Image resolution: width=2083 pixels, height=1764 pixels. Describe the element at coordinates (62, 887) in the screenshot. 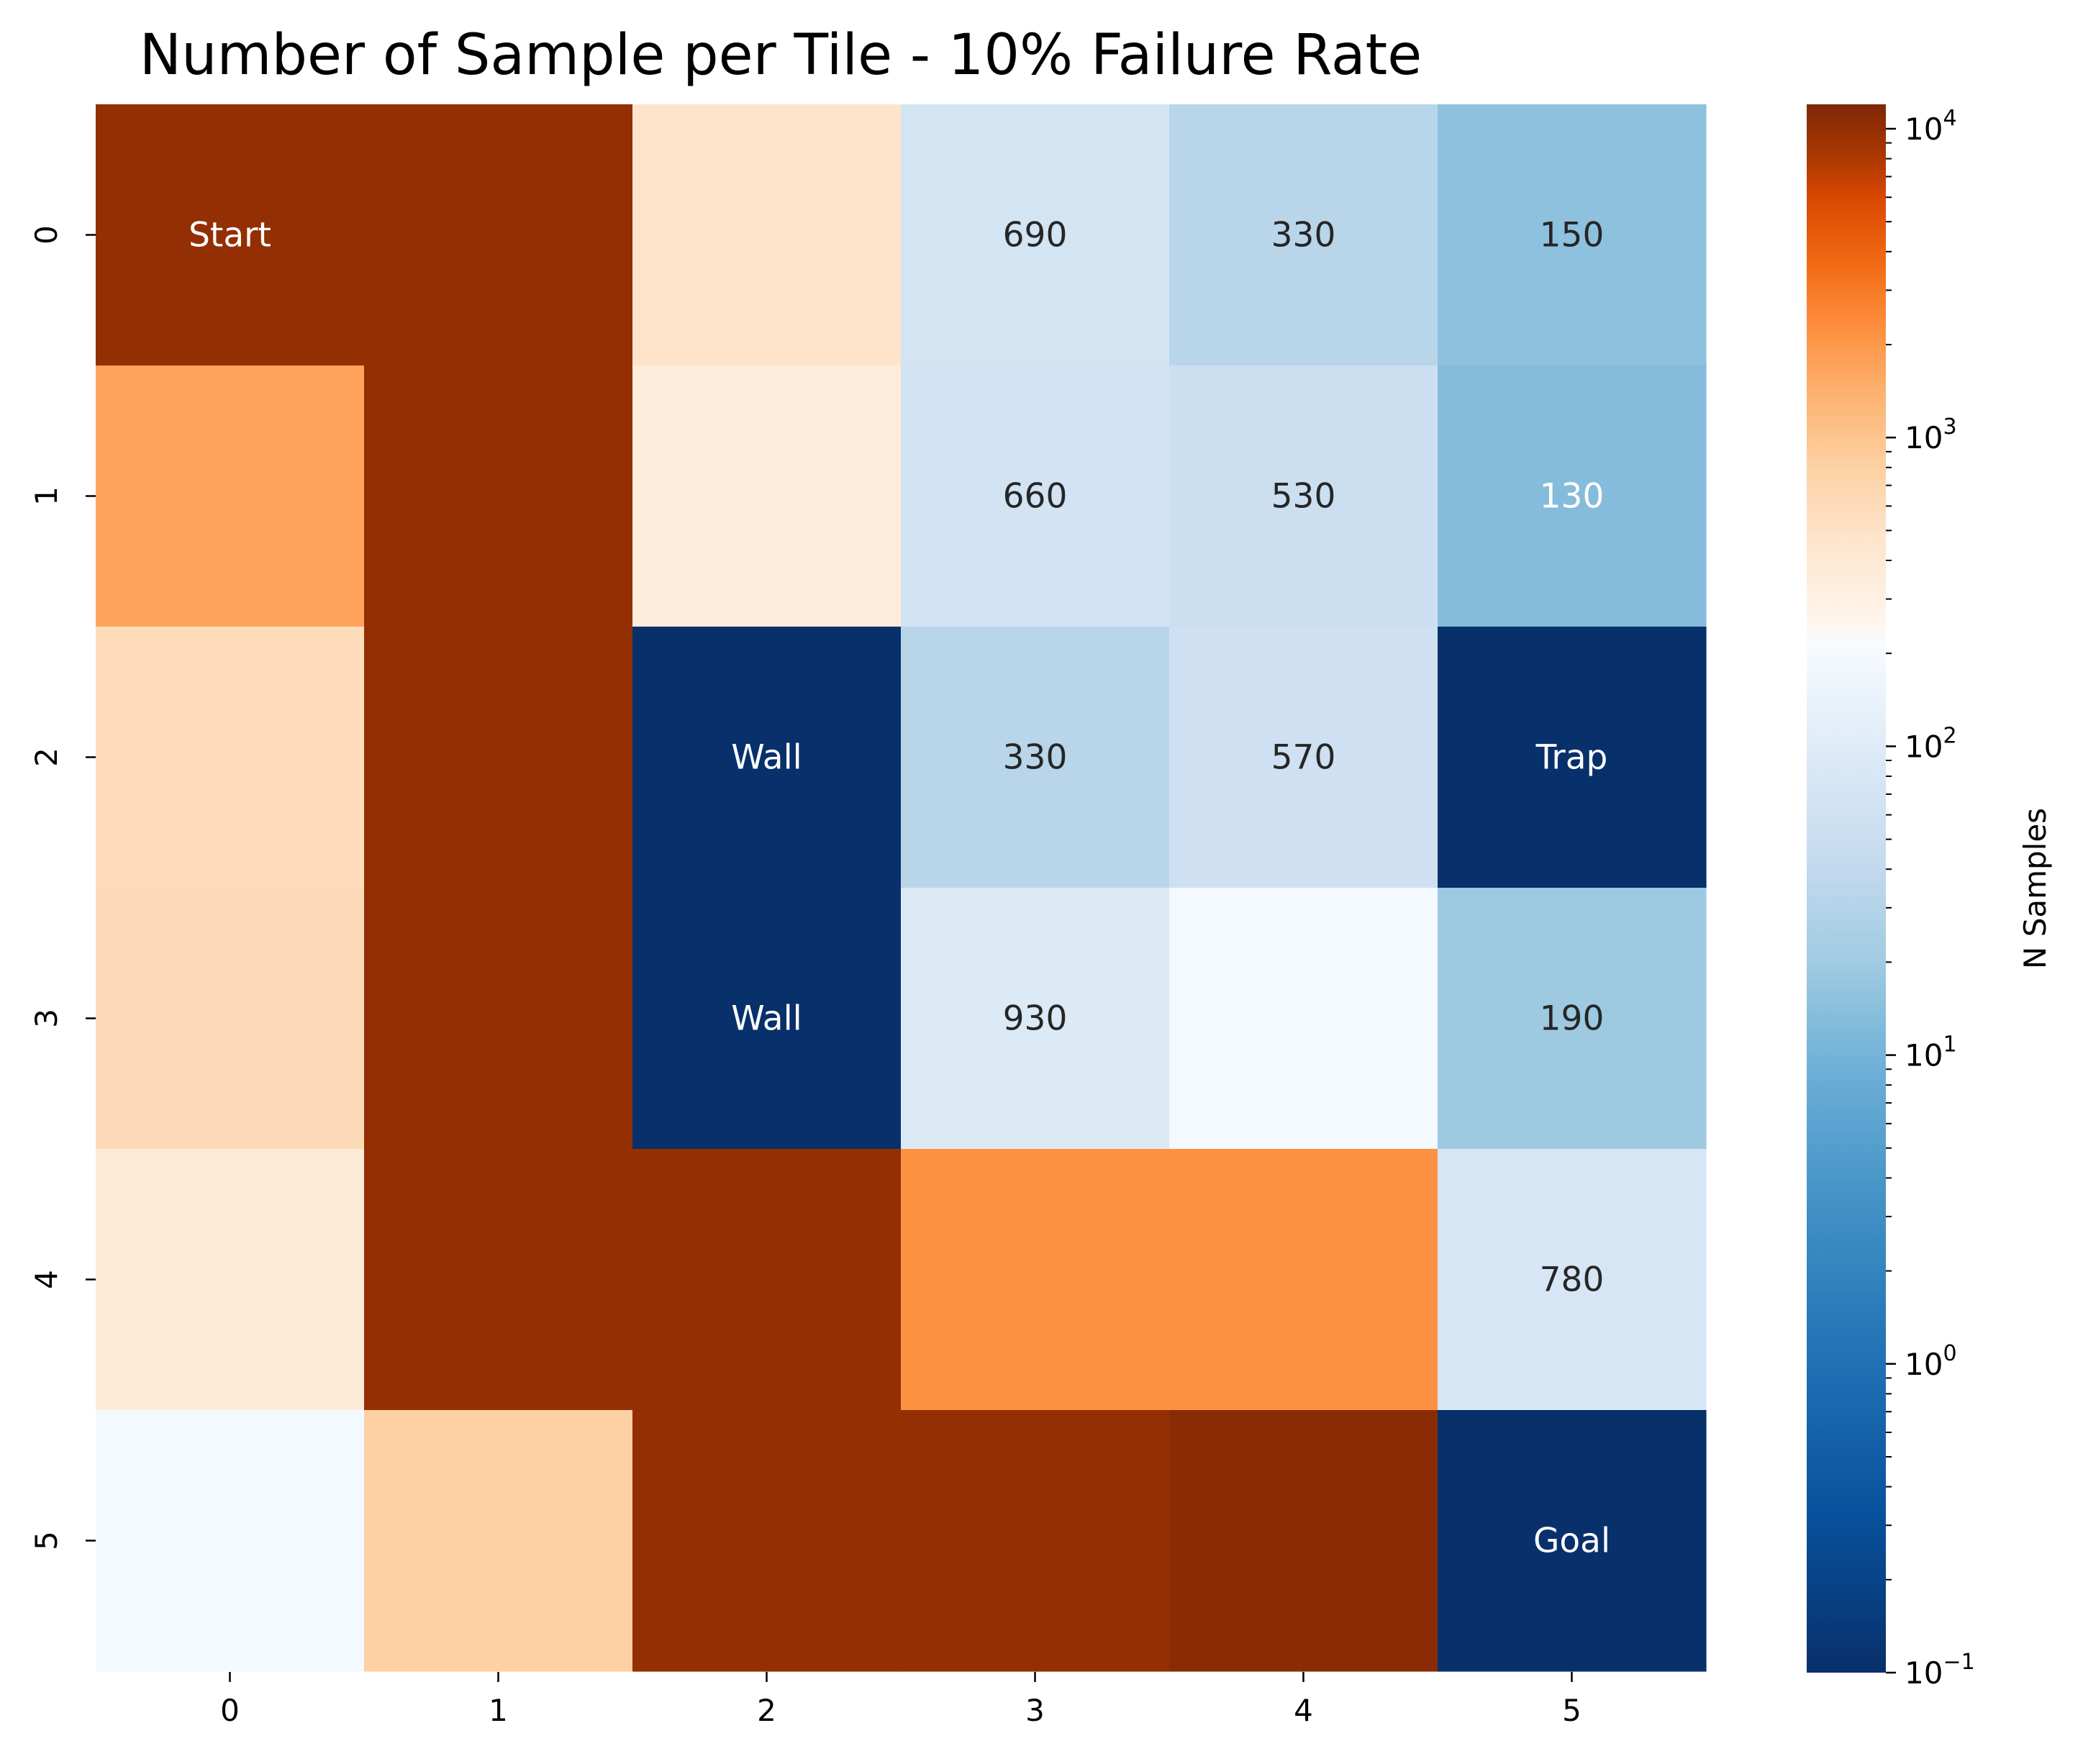

I see `y-axis: 0 1 2 3 4 5` at that location.